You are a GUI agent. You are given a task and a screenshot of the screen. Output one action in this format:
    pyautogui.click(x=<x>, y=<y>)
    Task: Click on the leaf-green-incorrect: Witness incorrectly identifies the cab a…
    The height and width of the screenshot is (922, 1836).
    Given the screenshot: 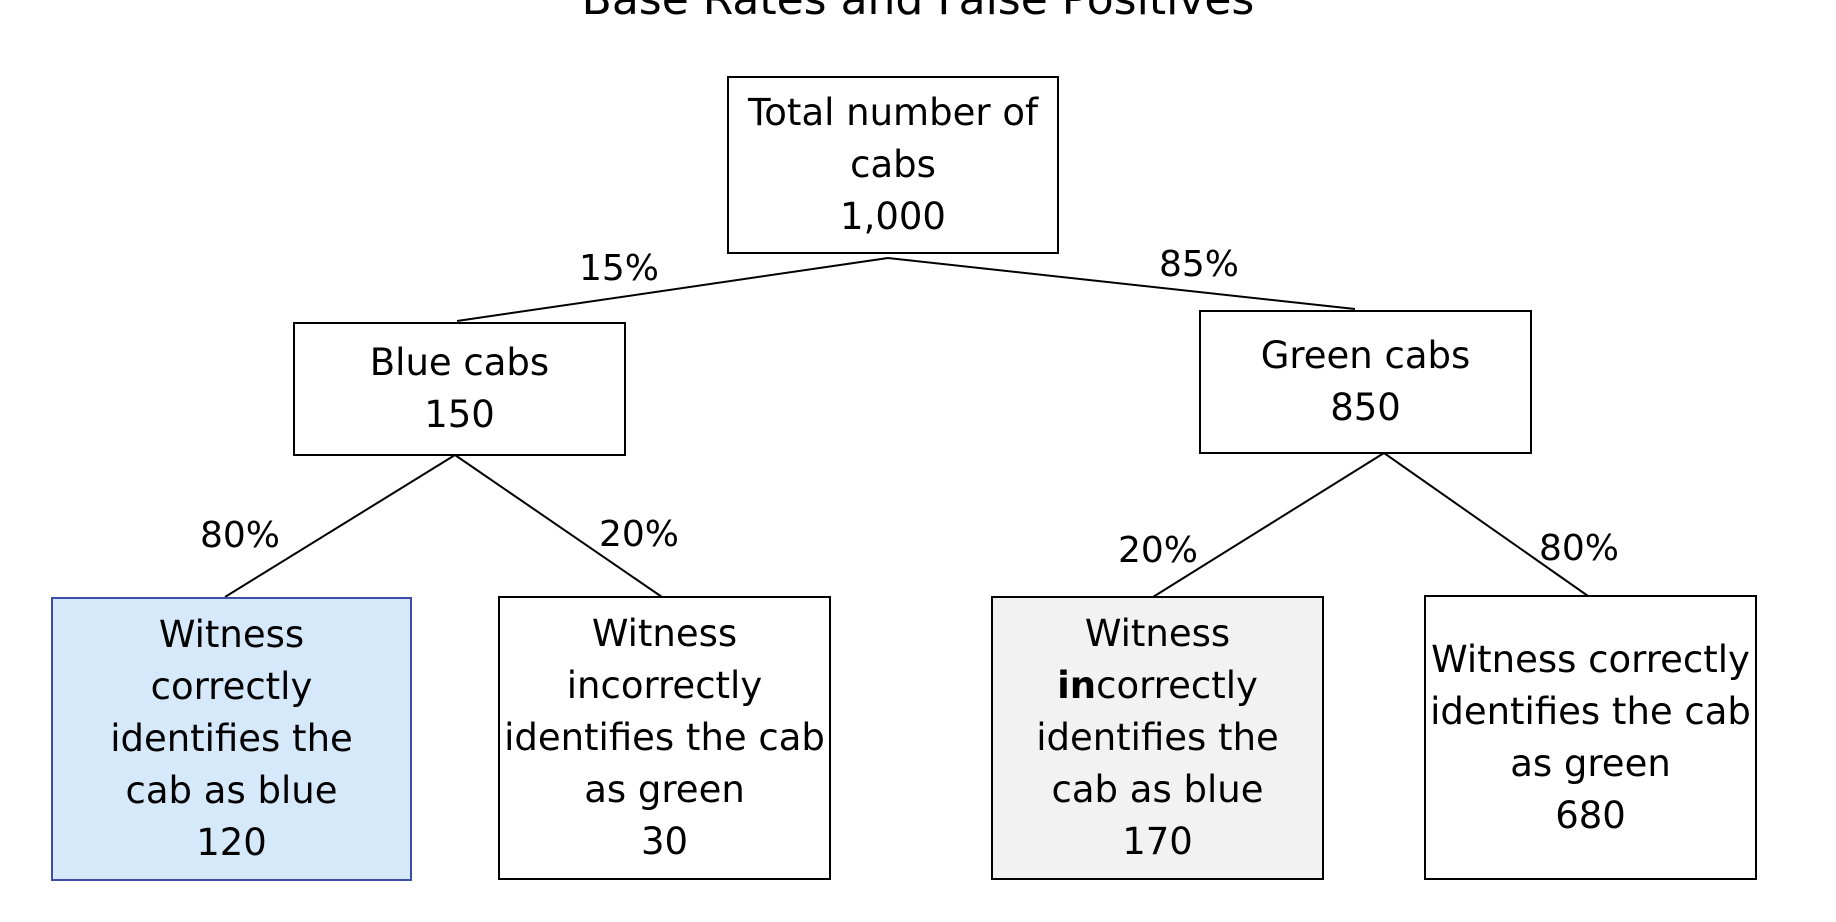 What is the action you would take?
    pyautogui.click(x=1157, y=738)
    